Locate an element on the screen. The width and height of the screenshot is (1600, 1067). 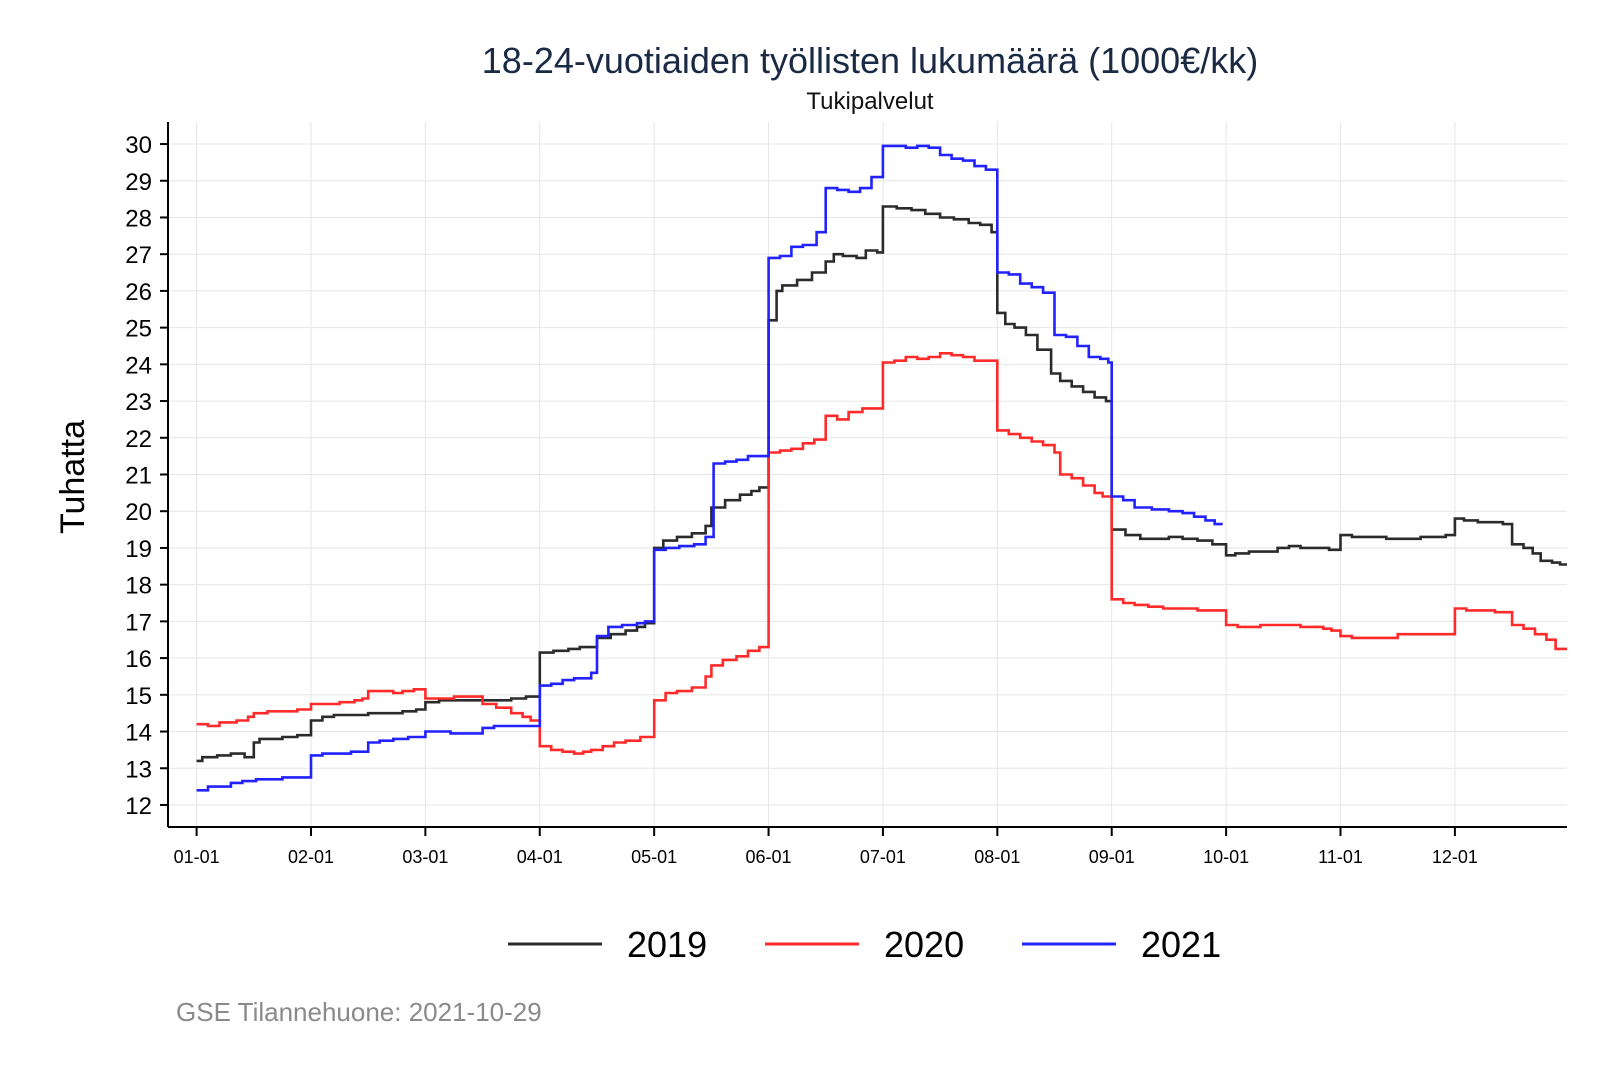
x-tick-label-12-01: 12-01 is located at coordinates (1455, 857).